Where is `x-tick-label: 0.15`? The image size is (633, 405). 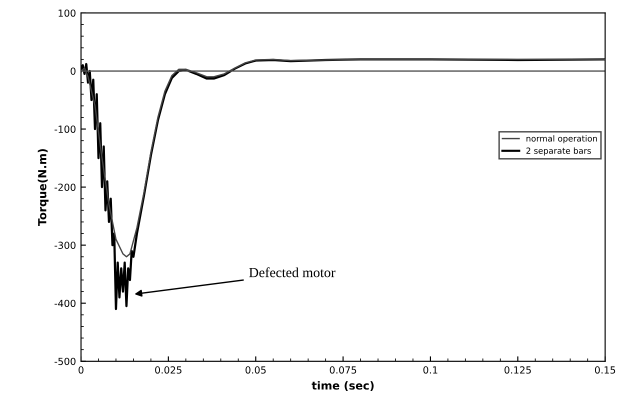 x-tick-label: 0.15 is located at coordinates (605, 370).